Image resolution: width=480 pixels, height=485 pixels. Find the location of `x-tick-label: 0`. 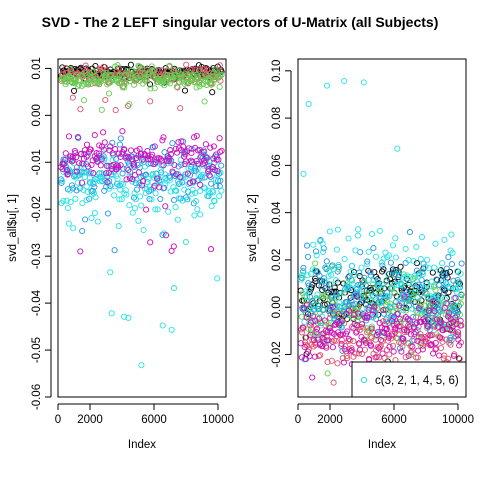

x-tick-label: 0 is located at coordinates (58, 420).